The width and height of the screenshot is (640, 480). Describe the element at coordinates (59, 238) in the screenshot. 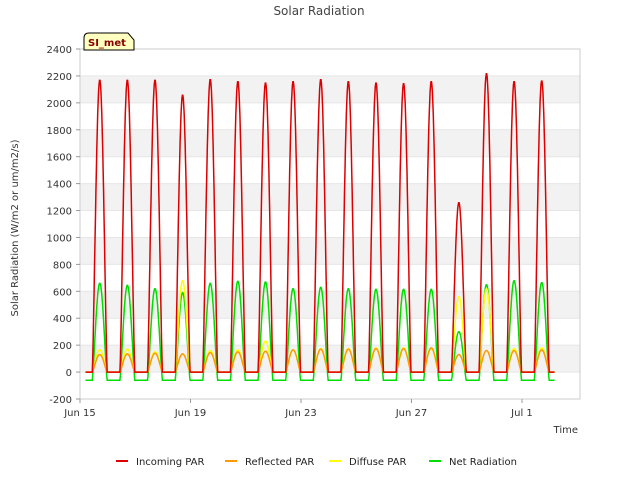

I see `y-tick-label: 1000` at that location.